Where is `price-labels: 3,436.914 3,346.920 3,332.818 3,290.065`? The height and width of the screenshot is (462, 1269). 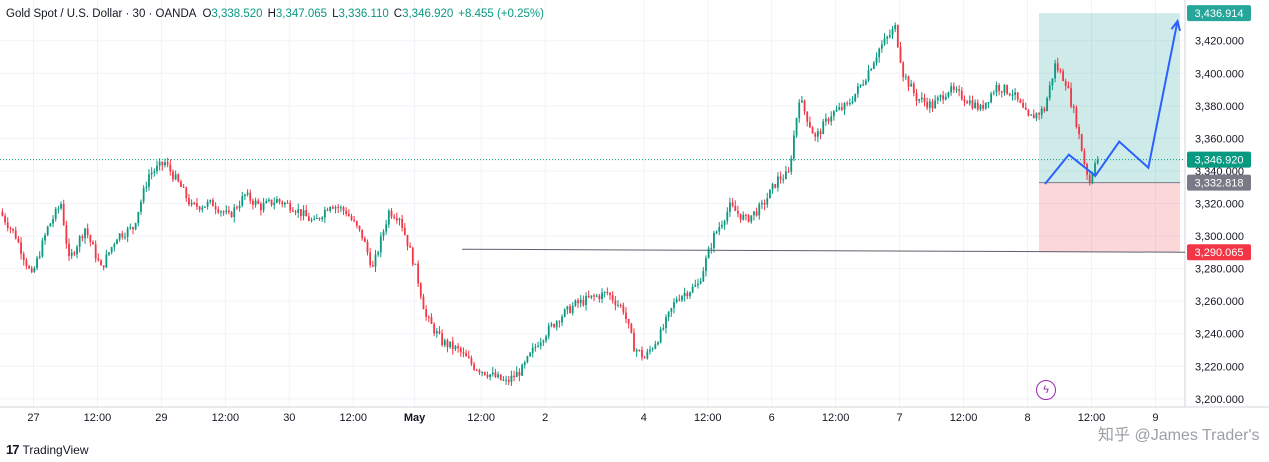
price-labels: 3,436.914 3,346.920 3,332.818 3,290.065 is located at coordinates (1219, 133).